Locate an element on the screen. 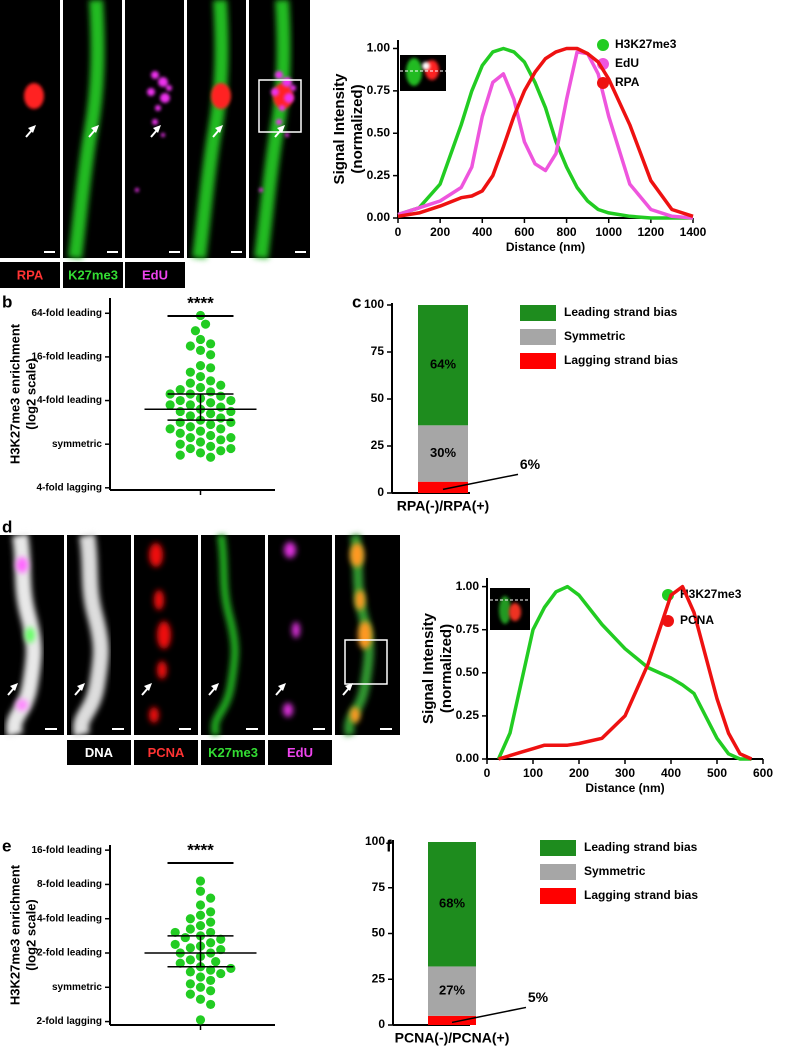 The image size is (799, 1050). y-tick-label: 2-fold lagging is located at coordinates (69, 1021).